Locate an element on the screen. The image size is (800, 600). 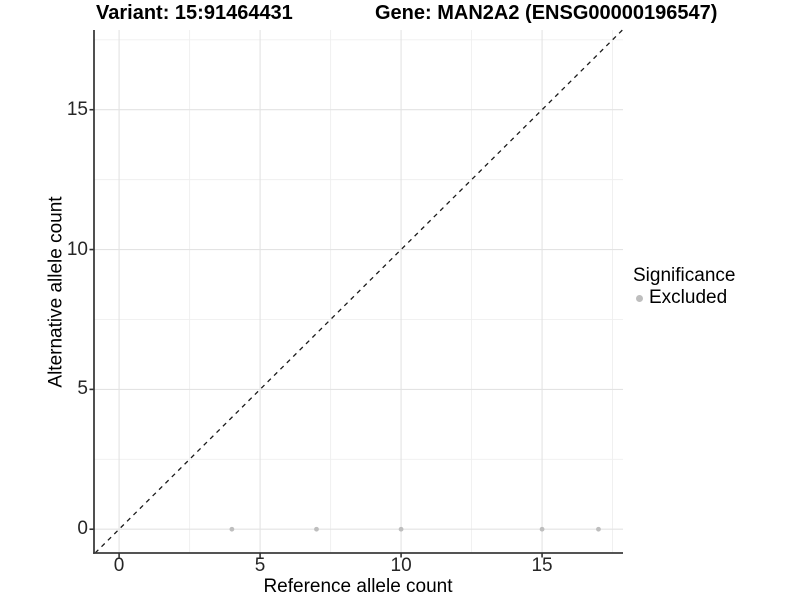
legend-item-label: Excluded is located at coordinates (688, 297).